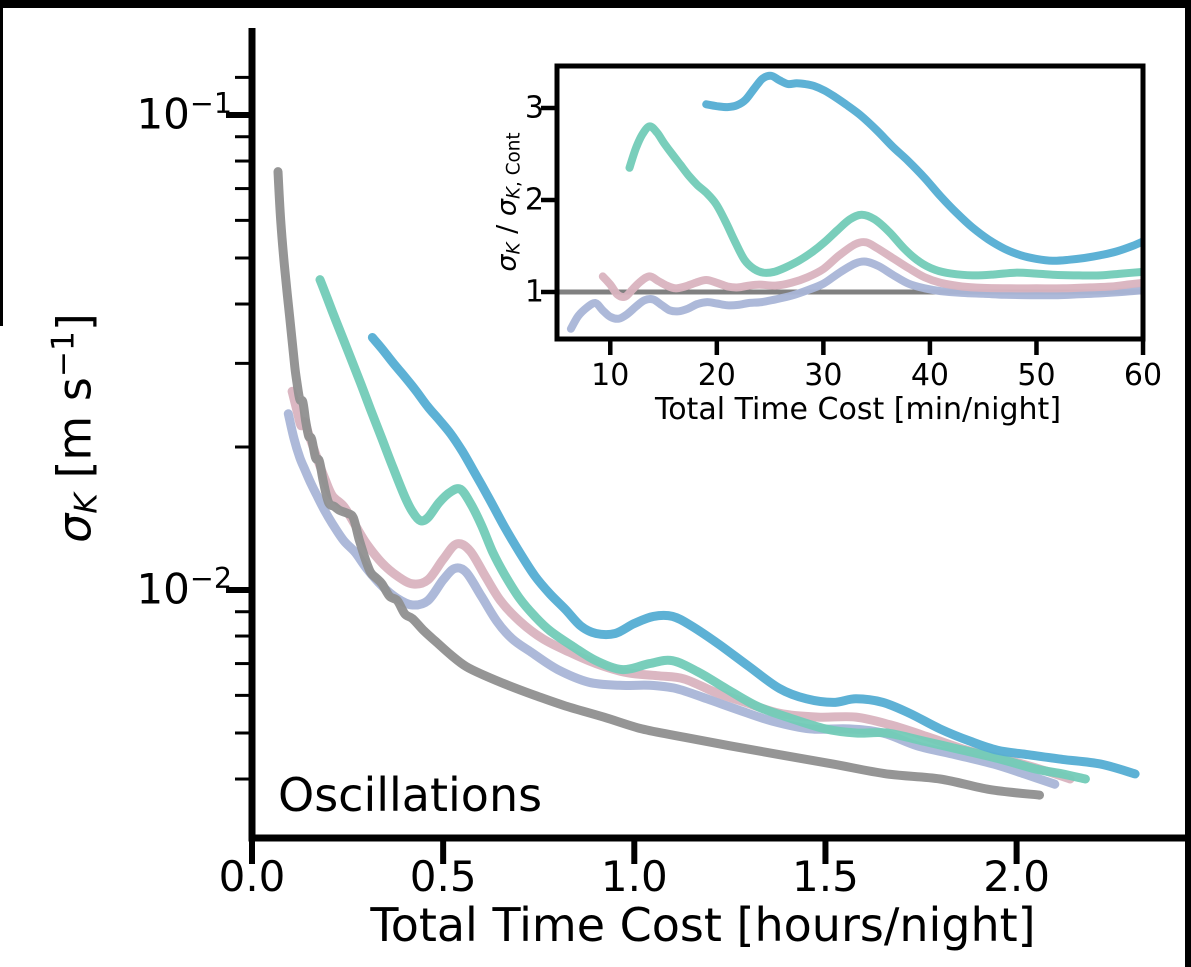 This screenshot has width=1191, height=967. What do you see at coordinates (703, 925) in the screenshot?
I see `main-x-axis-label: Total Time Cost [hours/night]` at bounding box center [703, 925].